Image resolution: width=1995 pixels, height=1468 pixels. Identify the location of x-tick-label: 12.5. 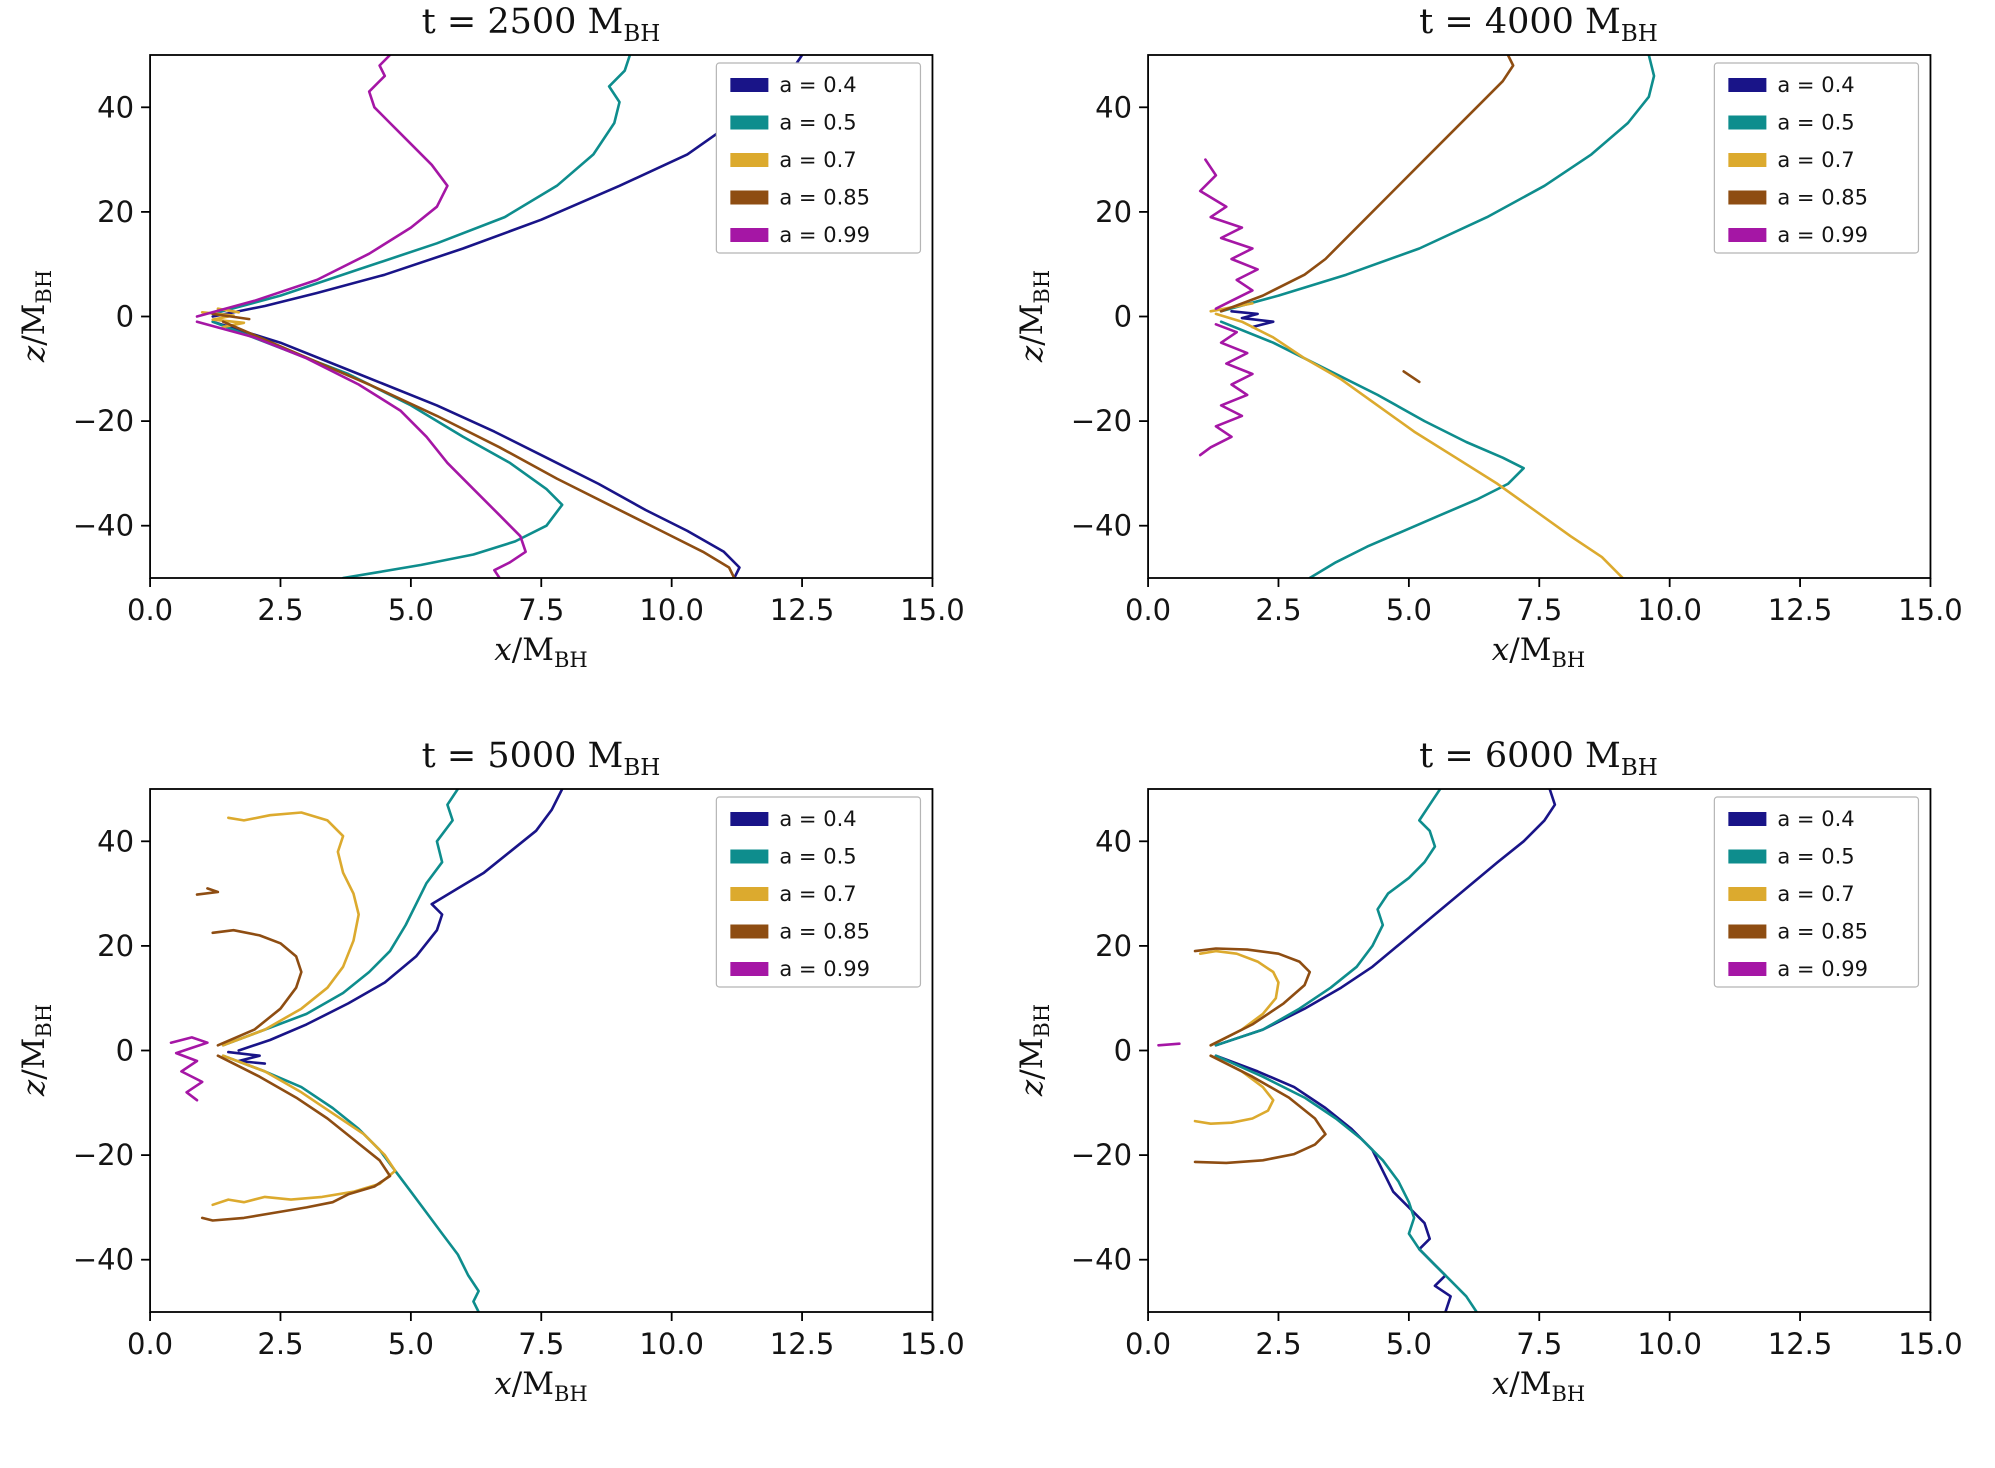
(1799, 1344).